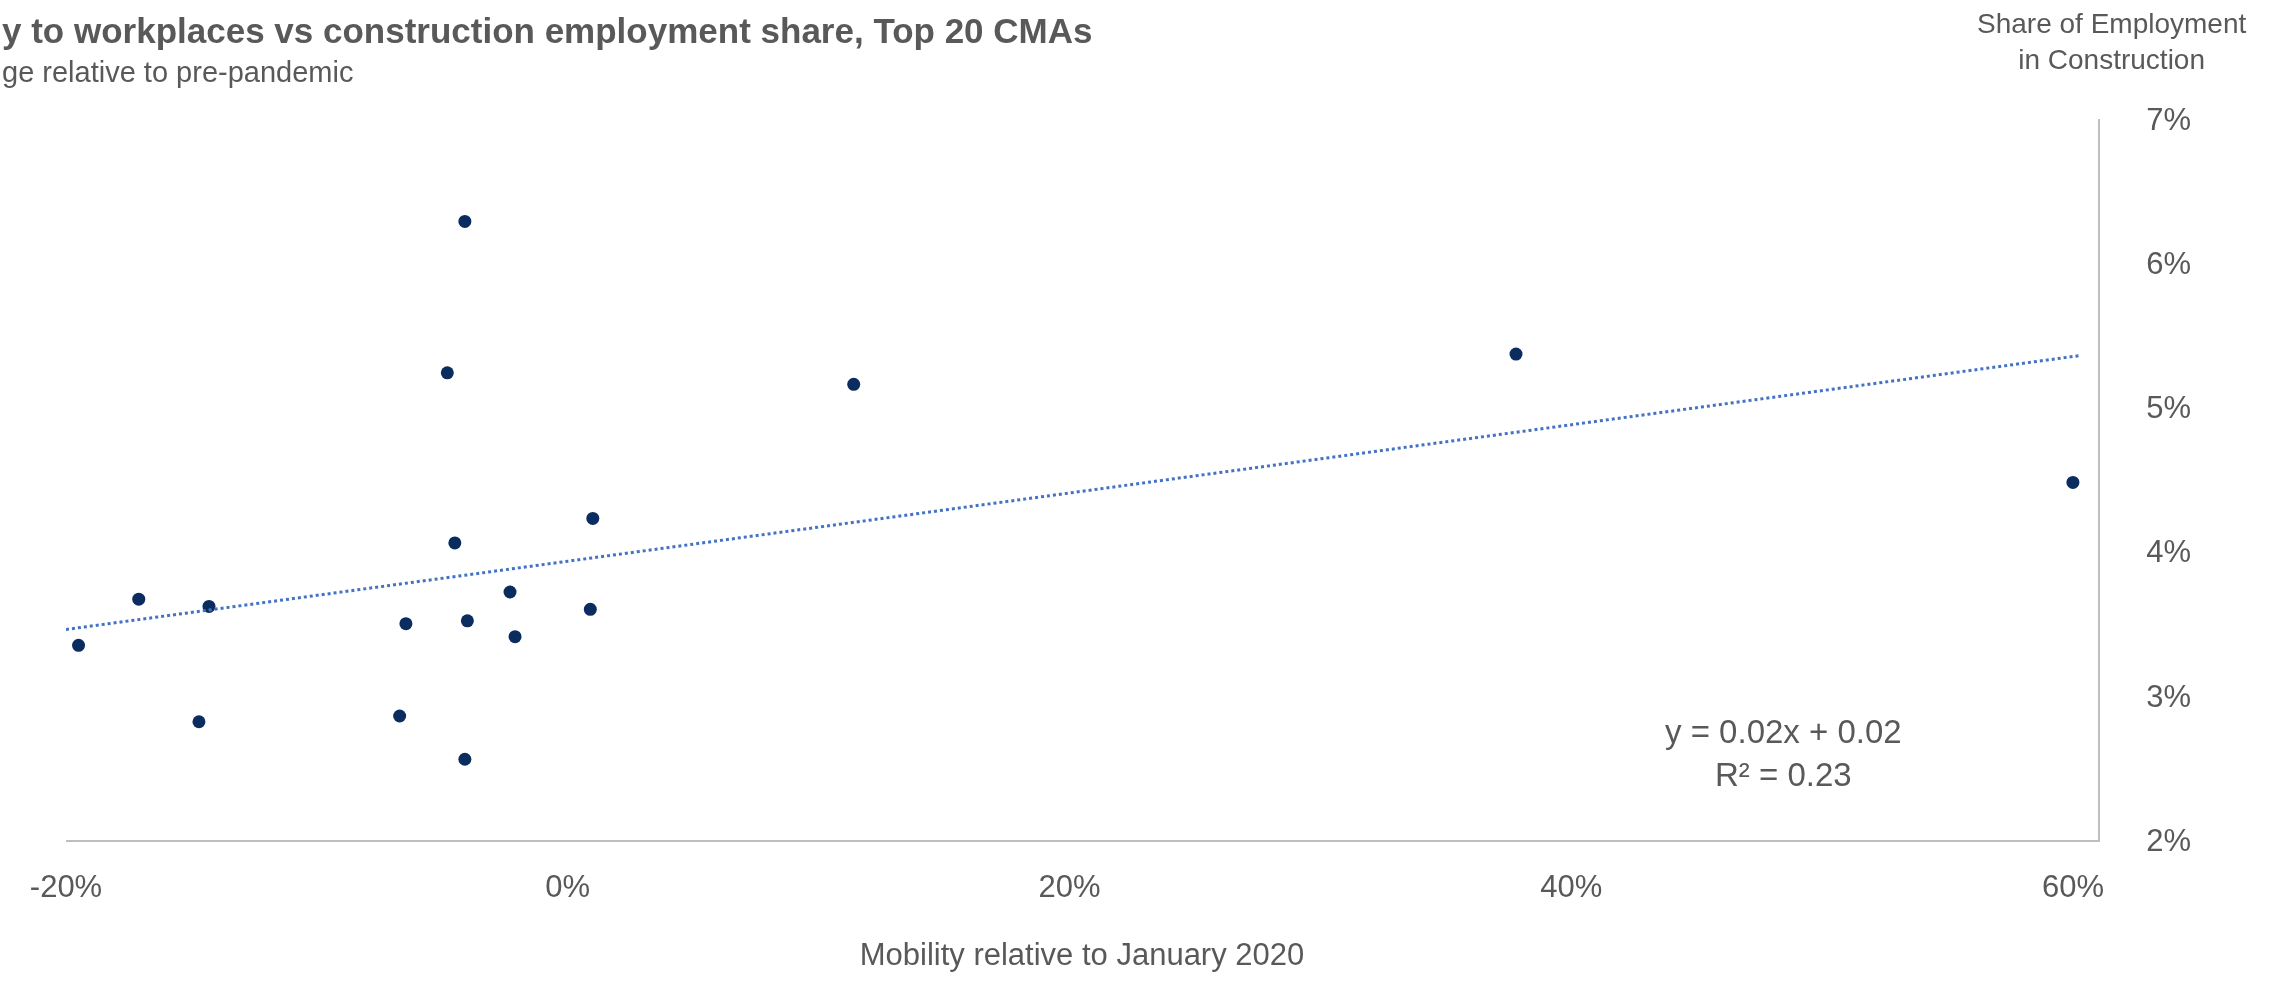 This screenshot has width=2280, height=1001. I want to click on y-axis-title: Share of Employment in Construction, so click(2112, 42).